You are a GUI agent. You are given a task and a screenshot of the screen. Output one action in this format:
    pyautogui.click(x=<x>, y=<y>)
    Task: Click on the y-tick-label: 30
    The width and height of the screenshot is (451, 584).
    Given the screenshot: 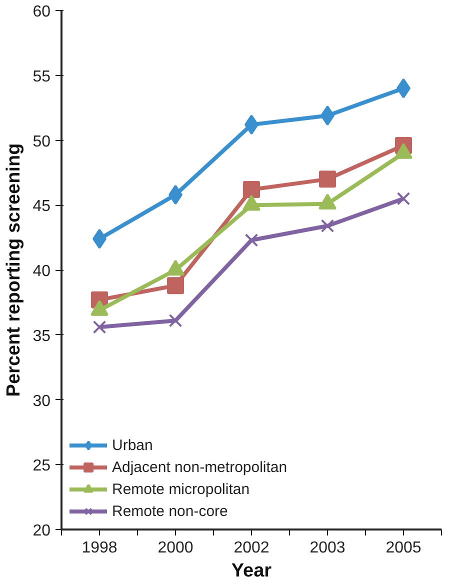 What is the action you would take?
    pyautogui.click(x=41, y=401)
    